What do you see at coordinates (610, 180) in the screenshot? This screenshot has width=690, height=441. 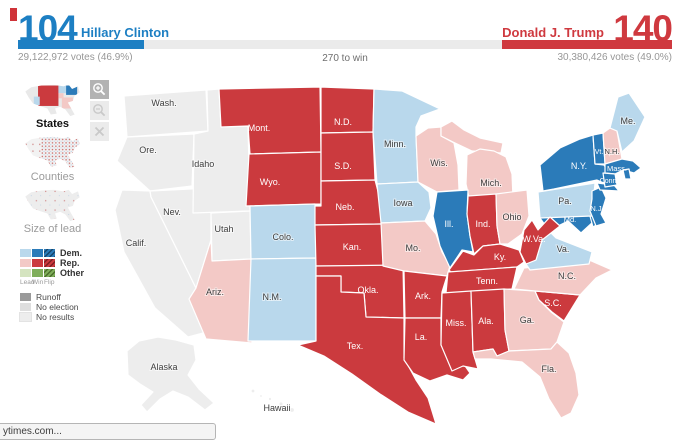 I see `state-CT` at bounding box center [610, 180].